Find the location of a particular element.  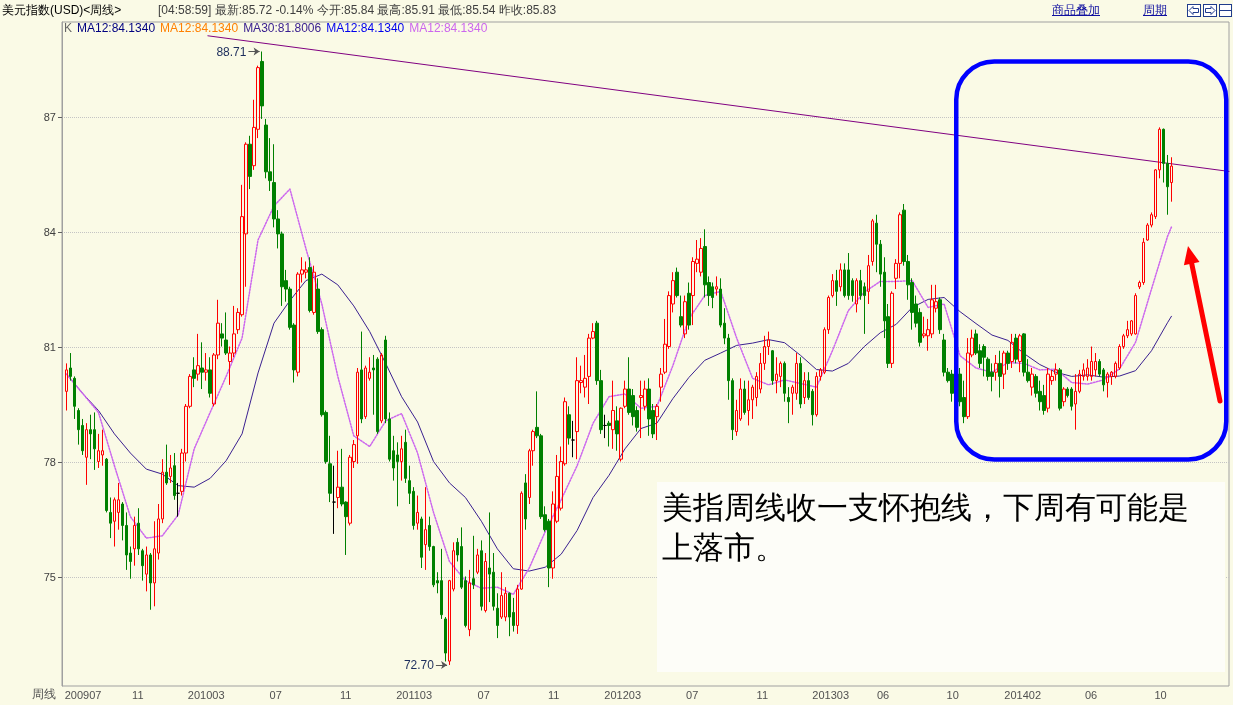

x-tick-label: 201402 is located at coordinates (1023, 694).